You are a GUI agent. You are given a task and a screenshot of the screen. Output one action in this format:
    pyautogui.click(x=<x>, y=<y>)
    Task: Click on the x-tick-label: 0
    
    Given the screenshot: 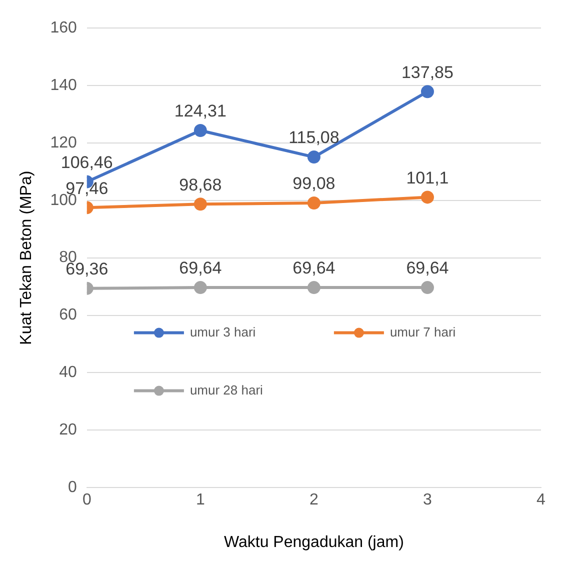 What is the action you would take?
    pyautogui.click(x=87, y=500)
    